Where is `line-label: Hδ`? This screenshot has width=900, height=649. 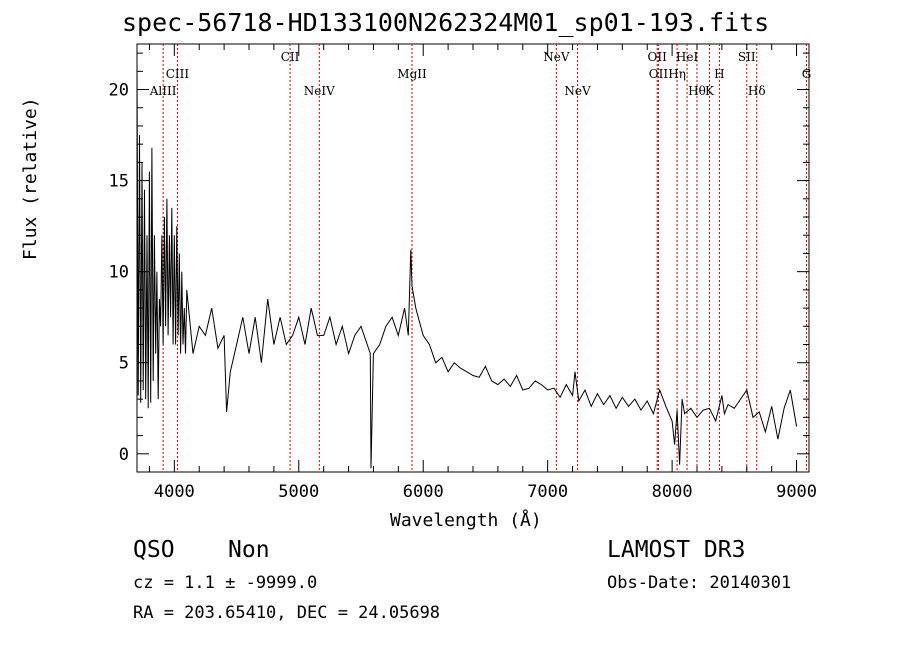 line-label: Hδ is located at coordinates (757, 91).